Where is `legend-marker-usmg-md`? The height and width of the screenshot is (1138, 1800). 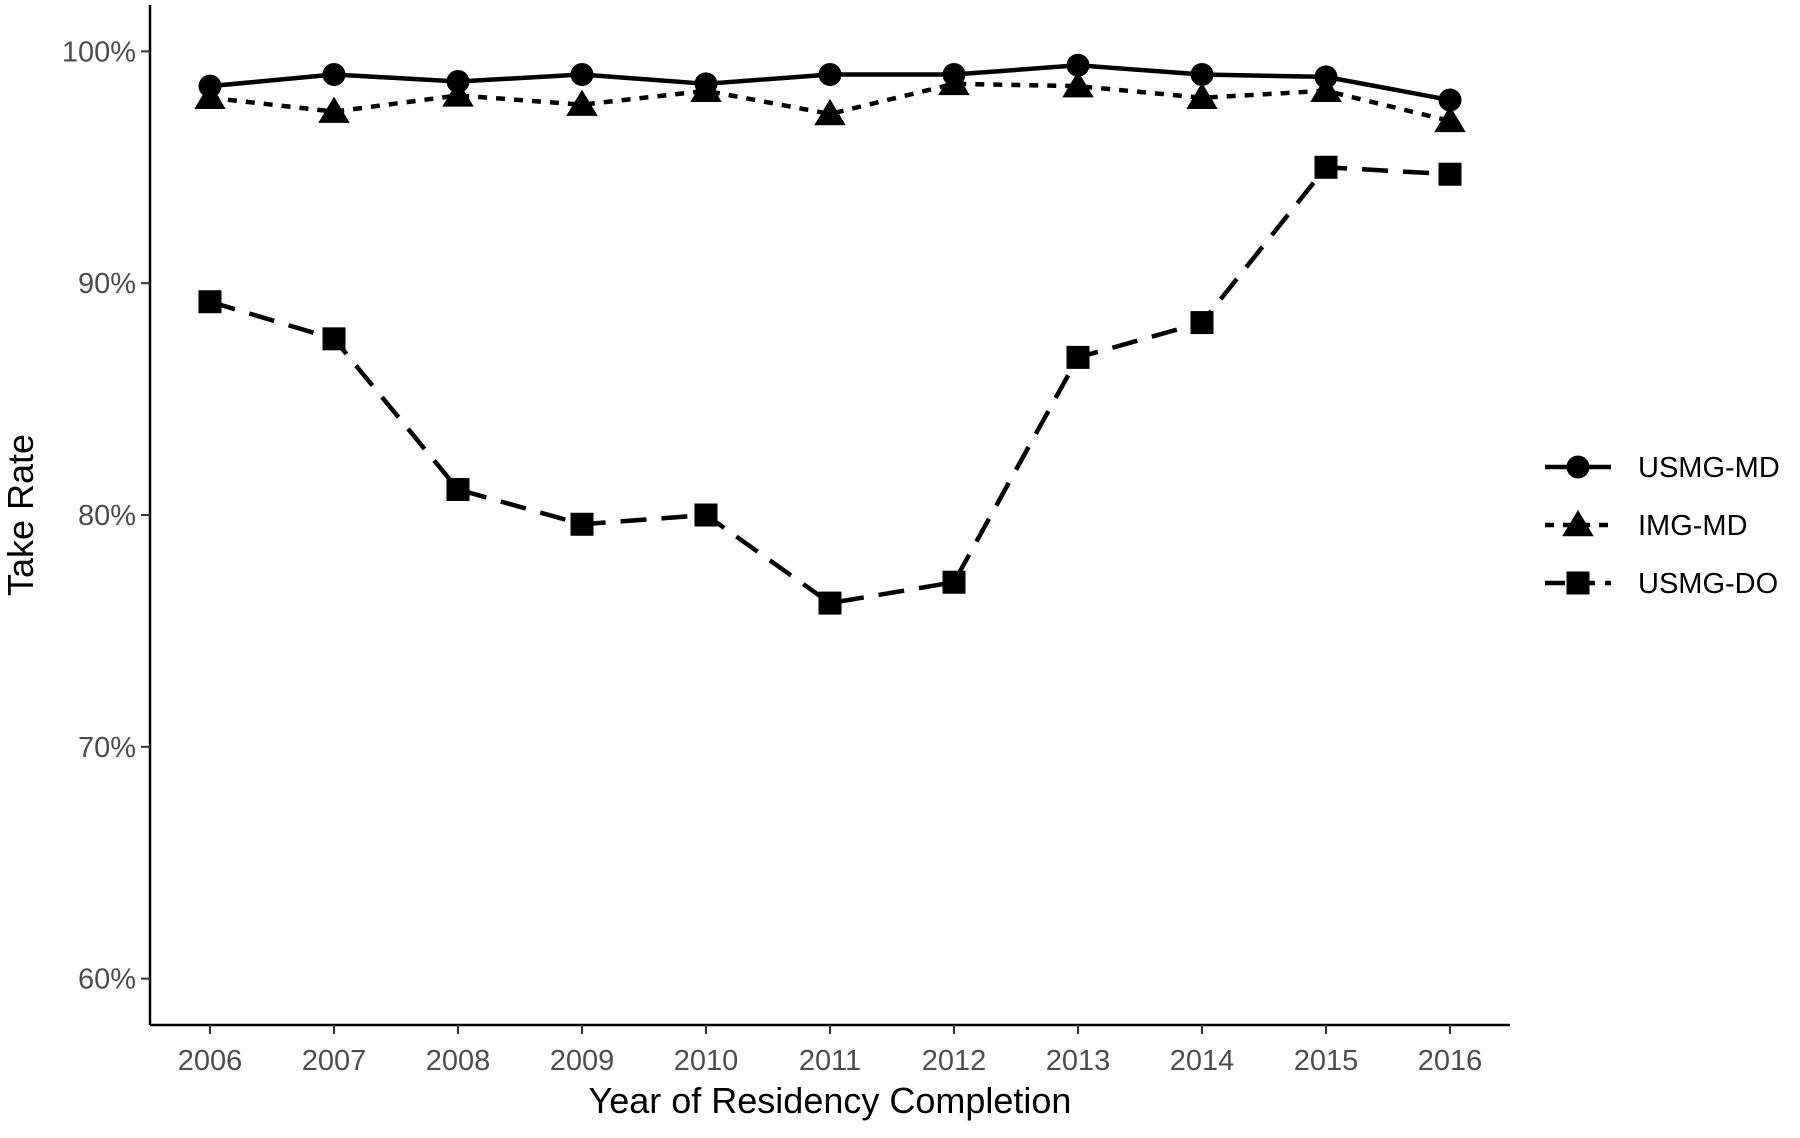 legend-marker-usmg-md is located at coordinates (1578, 467).